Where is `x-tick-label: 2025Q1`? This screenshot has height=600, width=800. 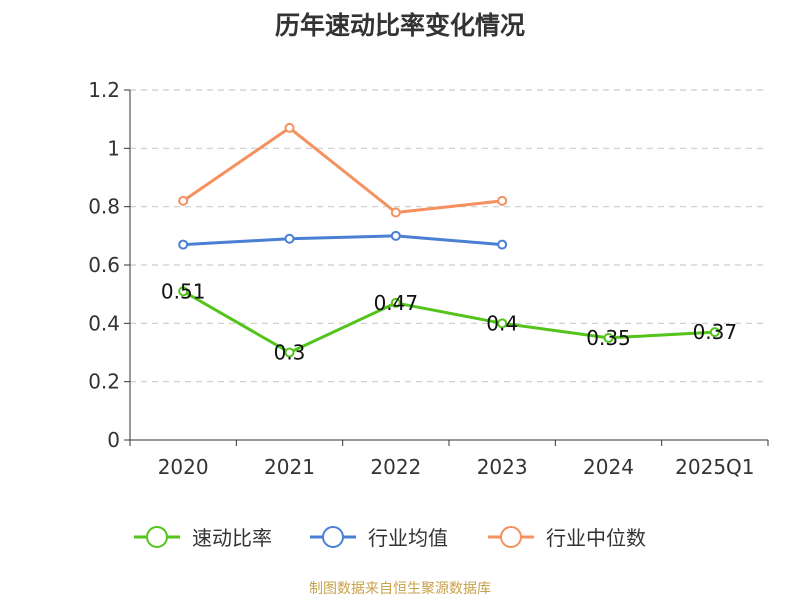 x-tick-label: 2025Q1 is located at coordinates (714, 467).